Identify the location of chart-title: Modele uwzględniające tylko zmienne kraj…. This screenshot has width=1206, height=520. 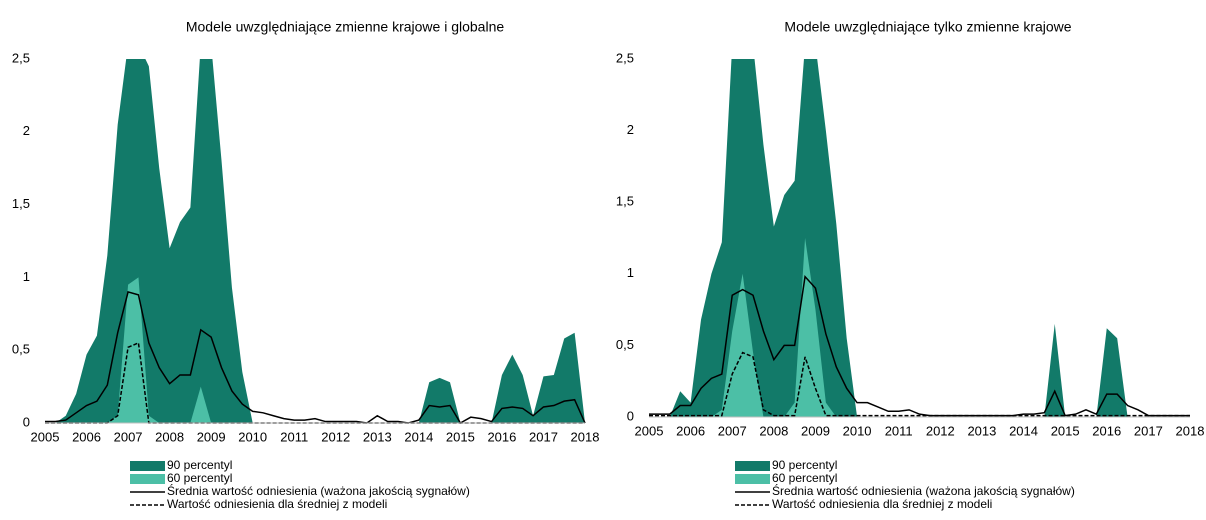
(927, 27).